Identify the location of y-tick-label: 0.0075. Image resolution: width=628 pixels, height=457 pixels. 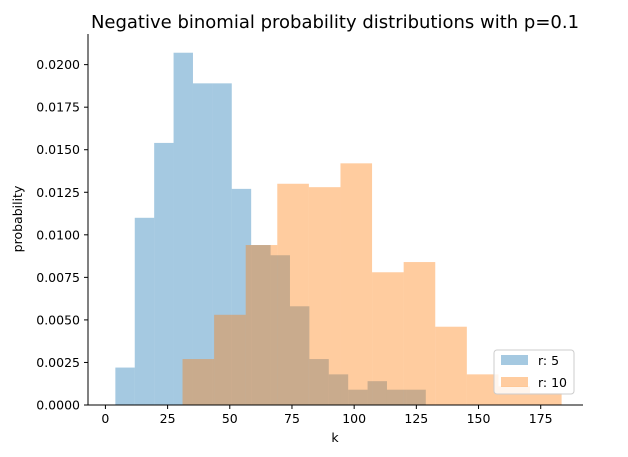
(58, 277).